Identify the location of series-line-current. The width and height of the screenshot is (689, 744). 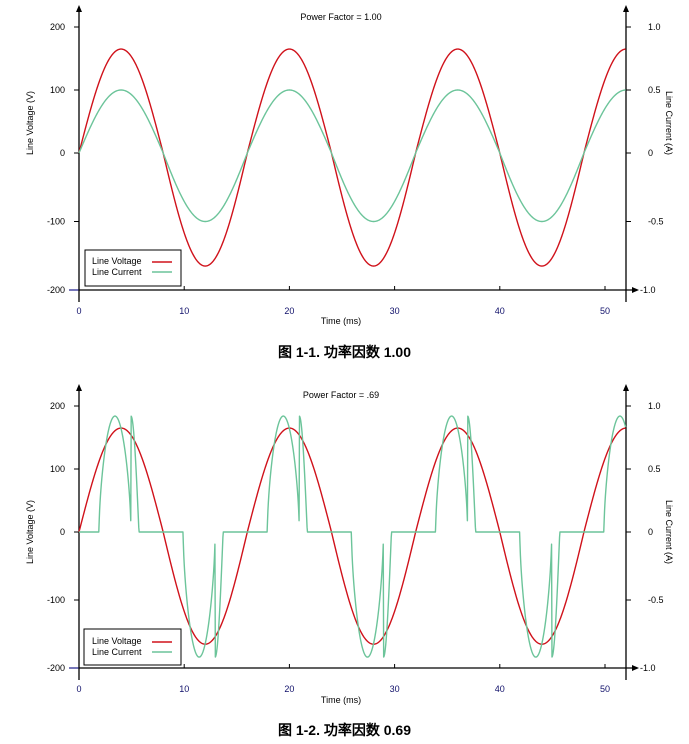
(352, 156).